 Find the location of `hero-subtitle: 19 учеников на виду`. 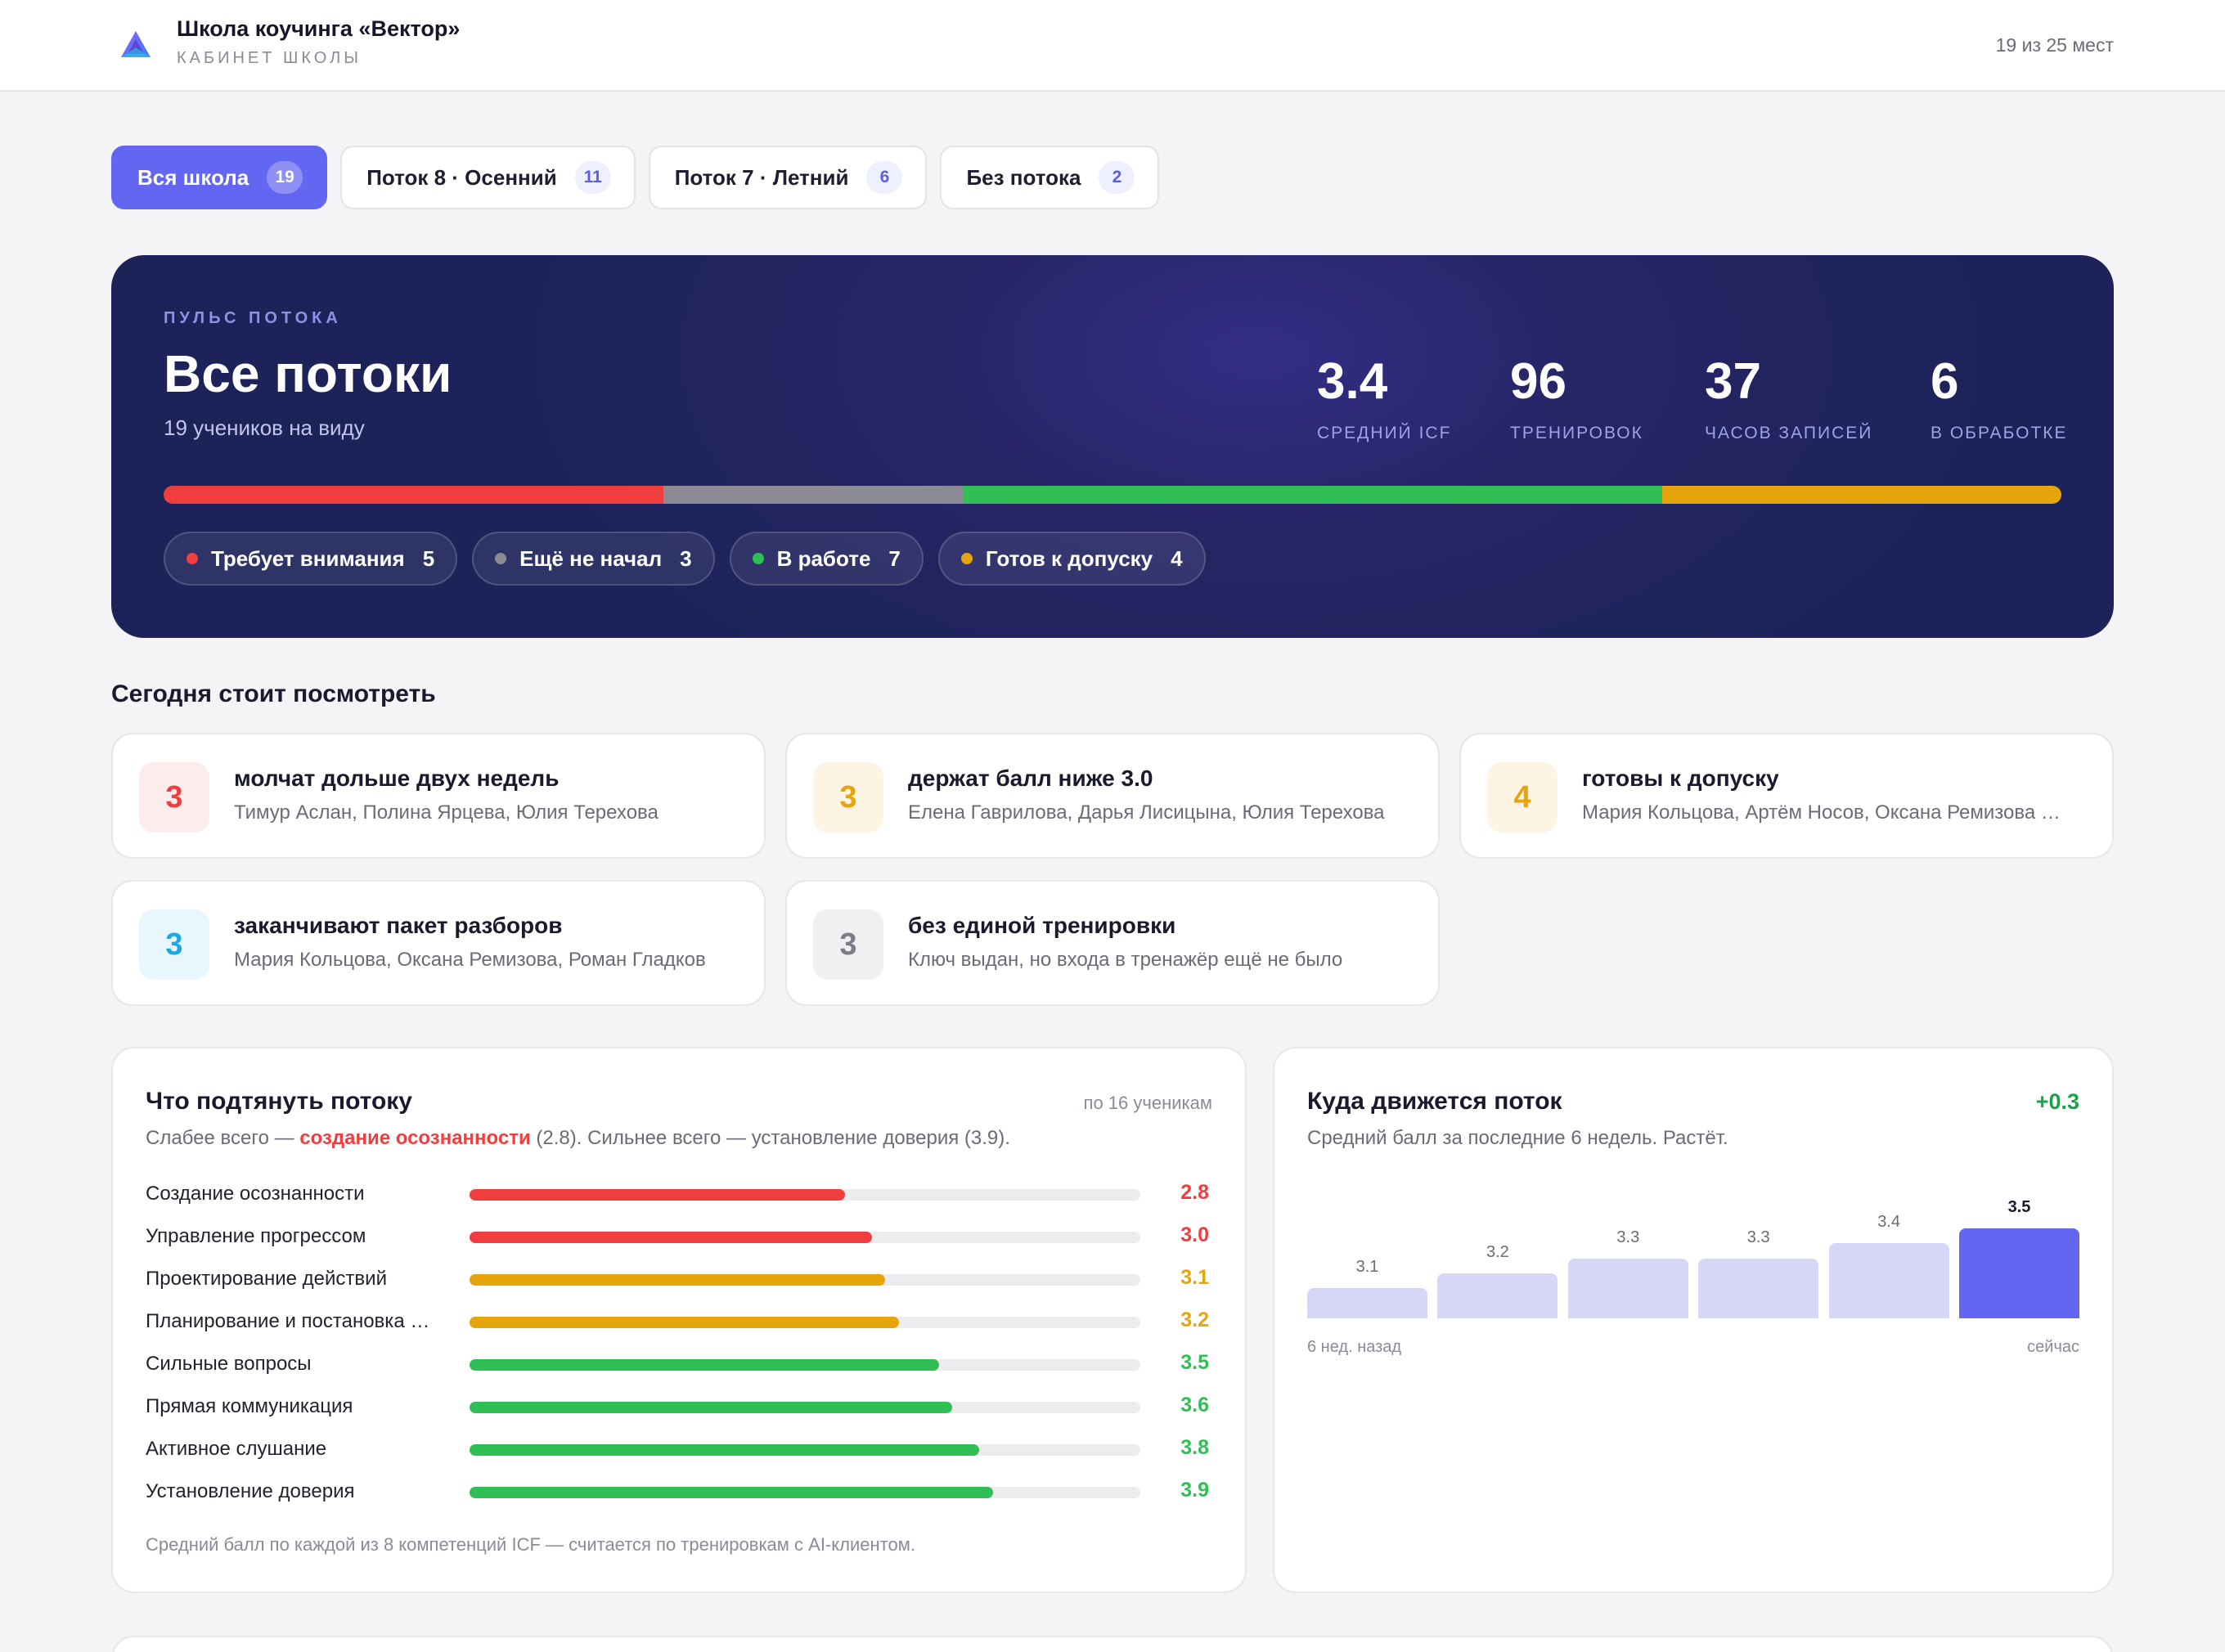

hero-subtitle: 19 учеников на виду is located at coordinates (264, 427).